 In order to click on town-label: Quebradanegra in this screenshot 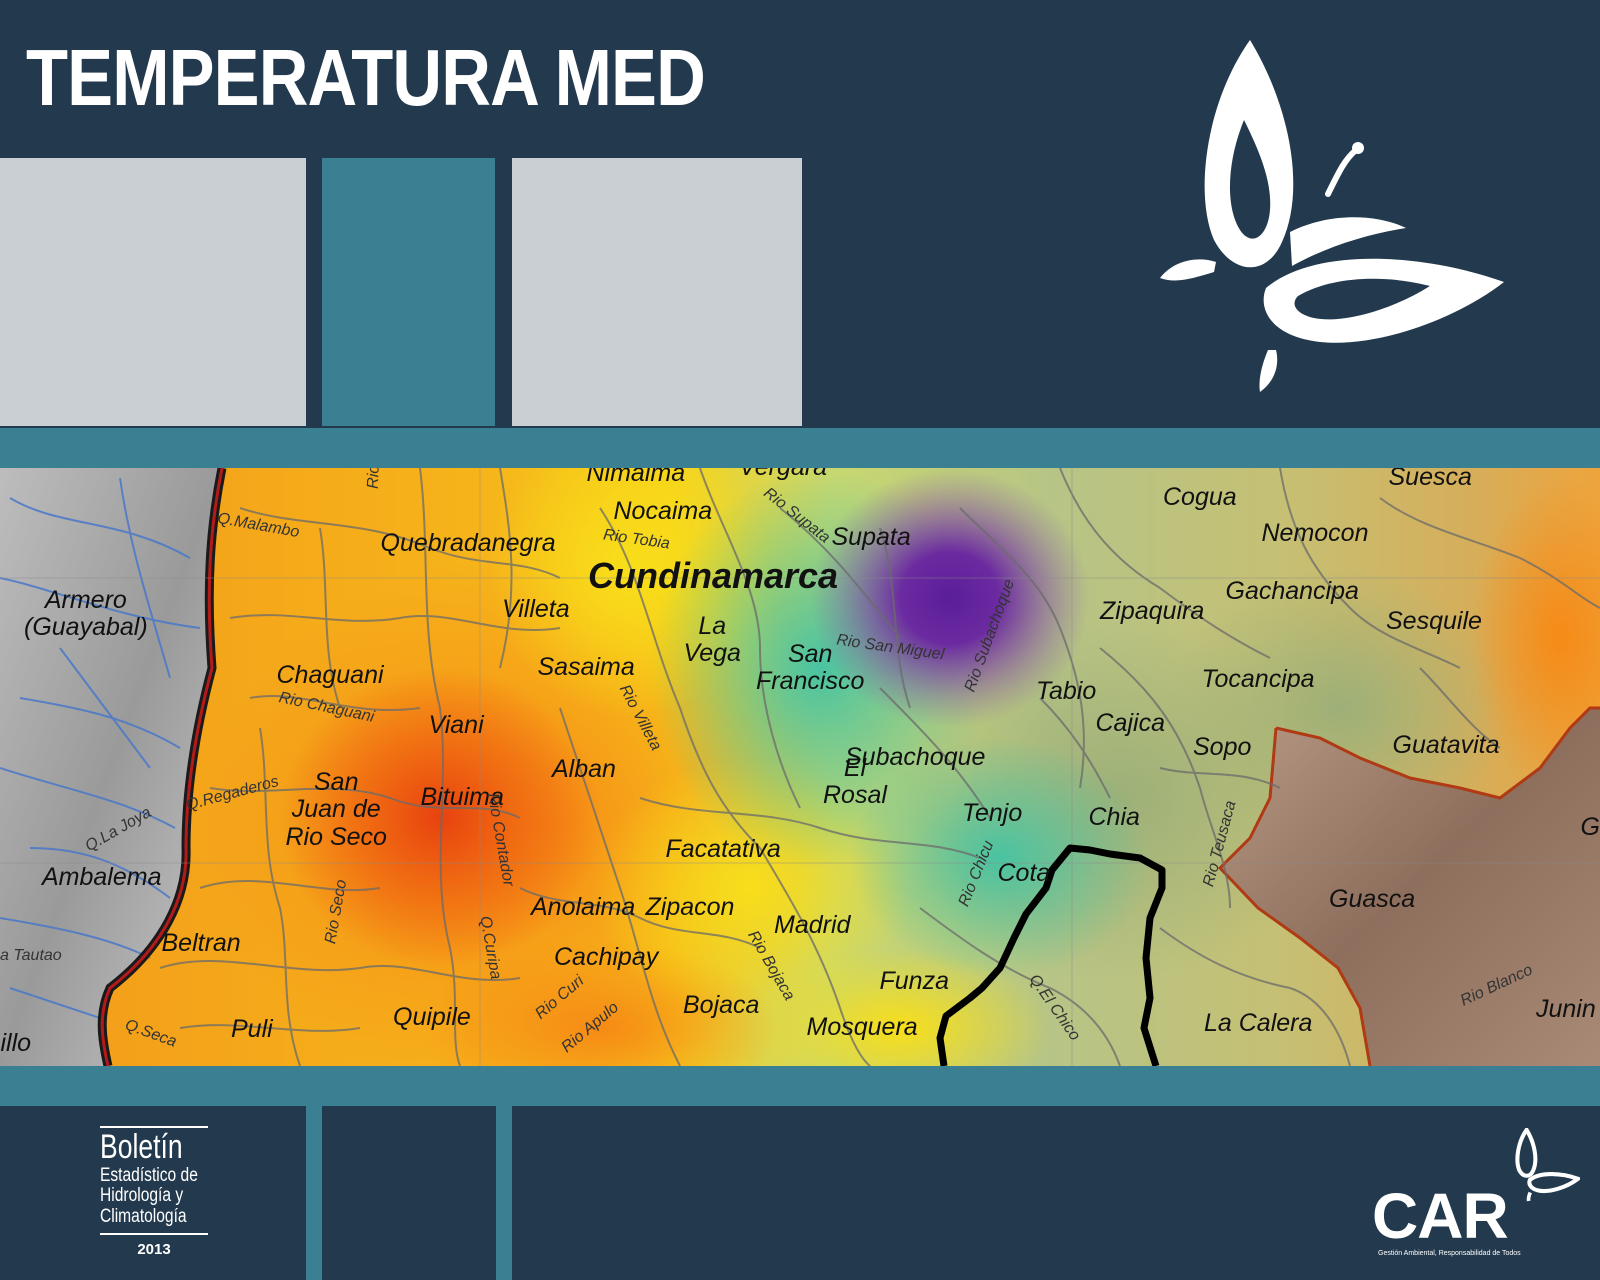, I will do `click(468, 543)`.